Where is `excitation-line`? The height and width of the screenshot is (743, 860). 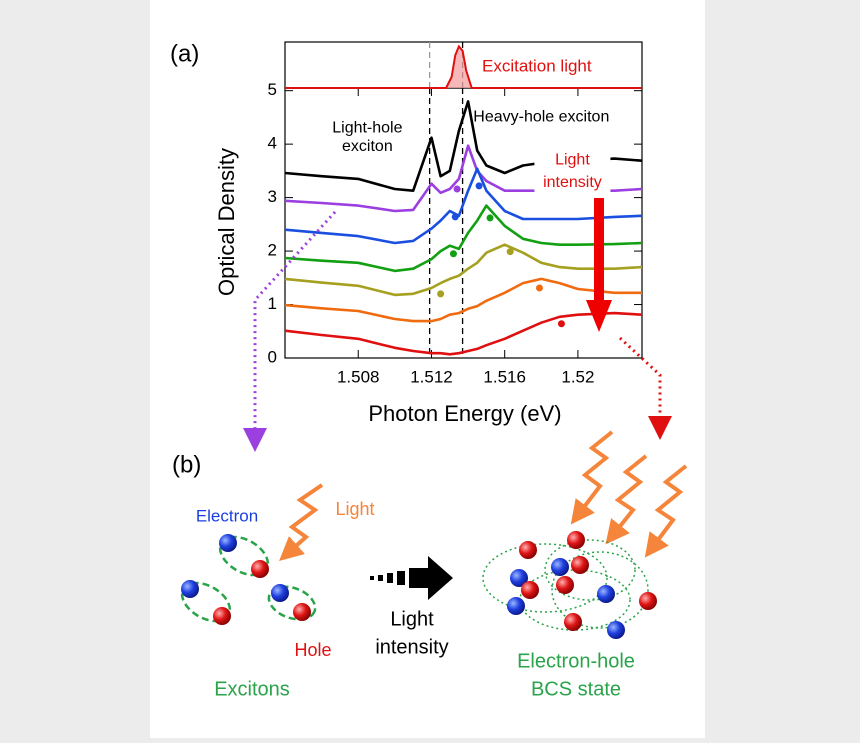
excitation-line is located at coordinates (463, 66).